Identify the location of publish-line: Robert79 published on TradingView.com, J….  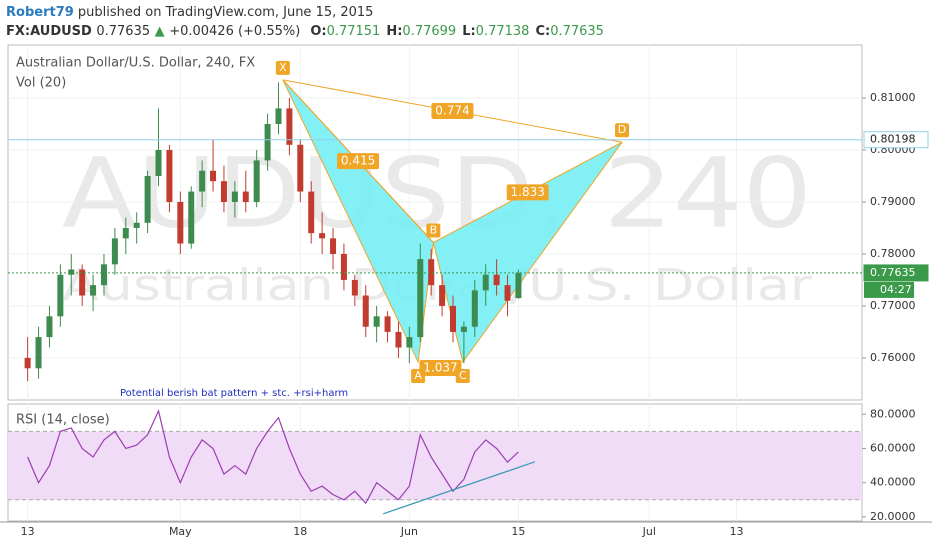
(189, 12).